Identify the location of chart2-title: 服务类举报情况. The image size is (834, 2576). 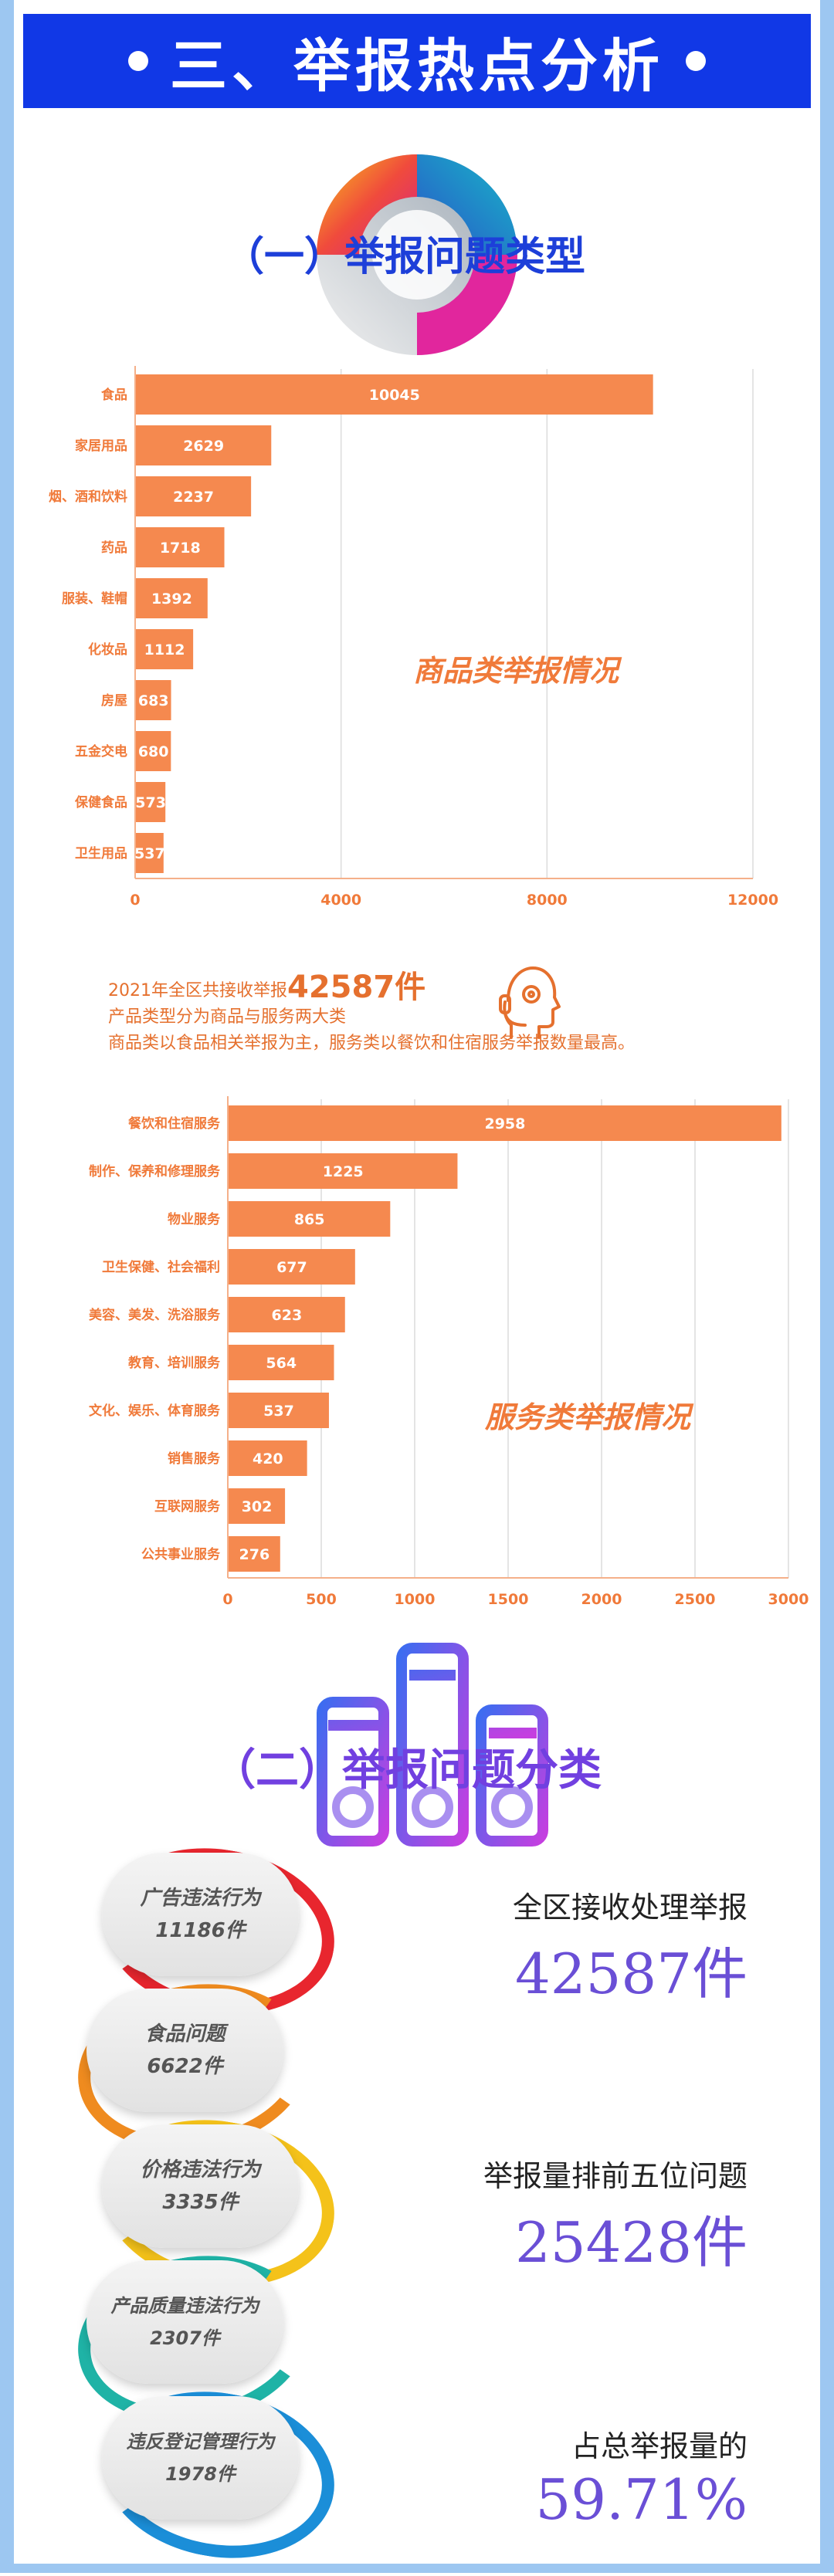
(588, 1417).